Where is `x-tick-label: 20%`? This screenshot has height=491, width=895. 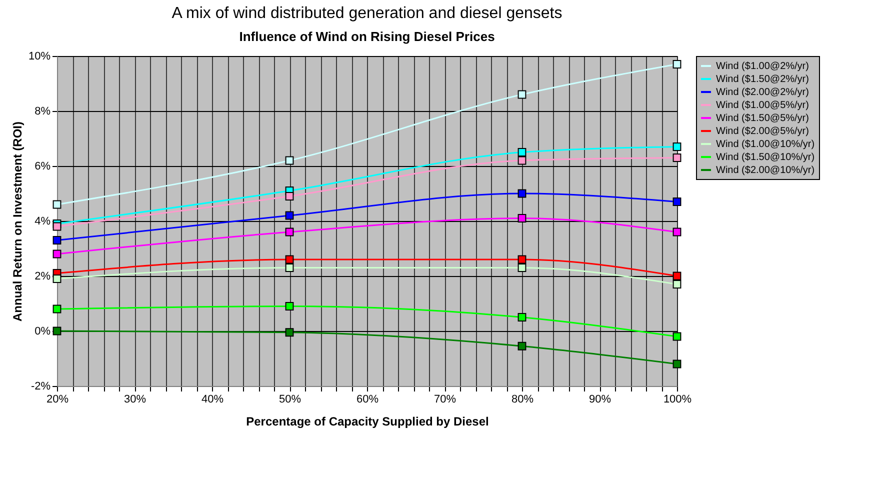
x-tick-label: 20% is located at coordinates (57, 400).